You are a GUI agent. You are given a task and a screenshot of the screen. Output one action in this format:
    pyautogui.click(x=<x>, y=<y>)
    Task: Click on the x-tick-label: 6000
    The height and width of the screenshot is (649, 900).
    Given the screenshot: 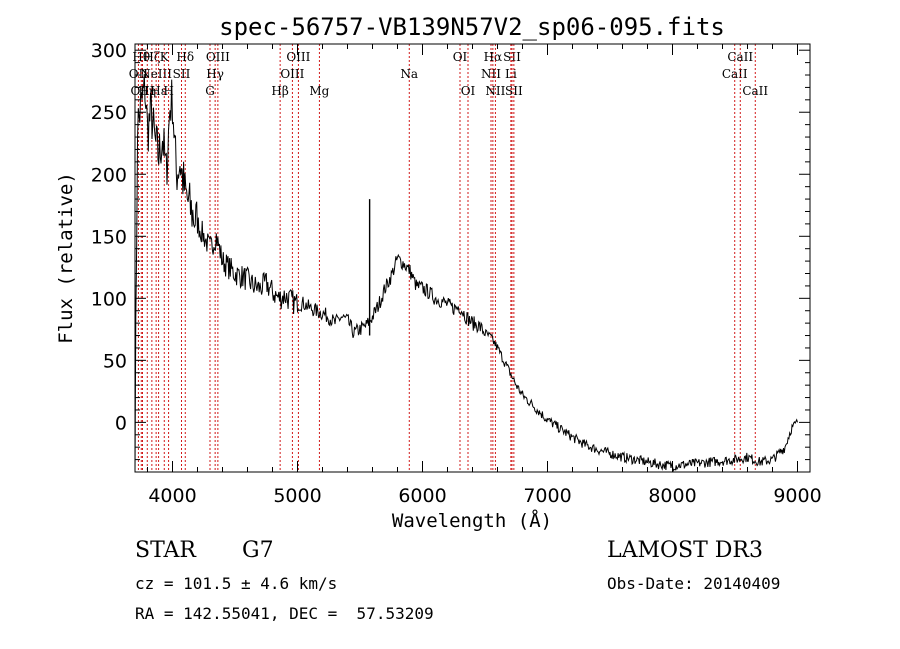 What is the action you would take?
    pyautogui.click(x=422, y=496)
    